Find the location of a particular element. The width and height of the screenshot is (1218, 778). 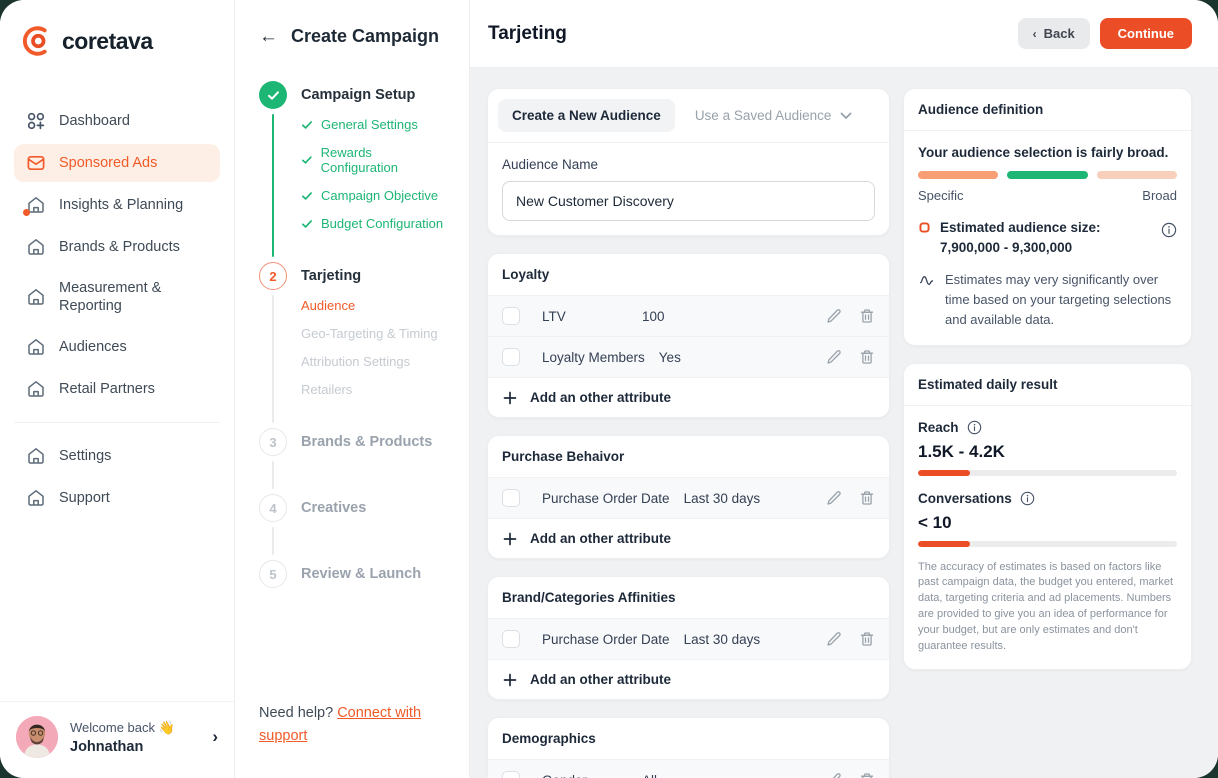

substep-audience: Audience is located at coordinates (328, 305).